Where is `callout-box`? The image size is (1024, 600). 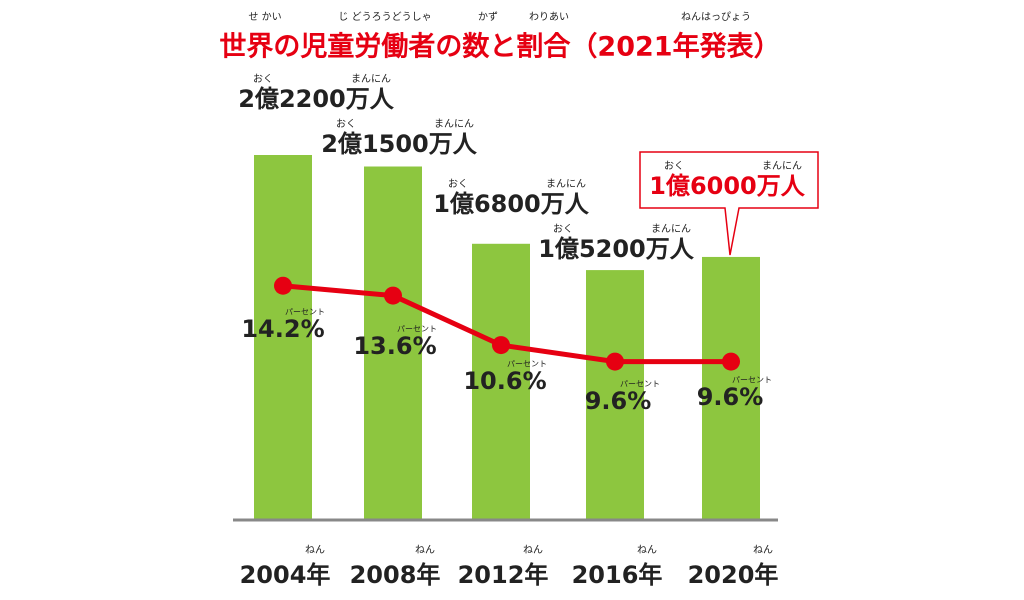
callout-box is located at coordinates (729, 203).